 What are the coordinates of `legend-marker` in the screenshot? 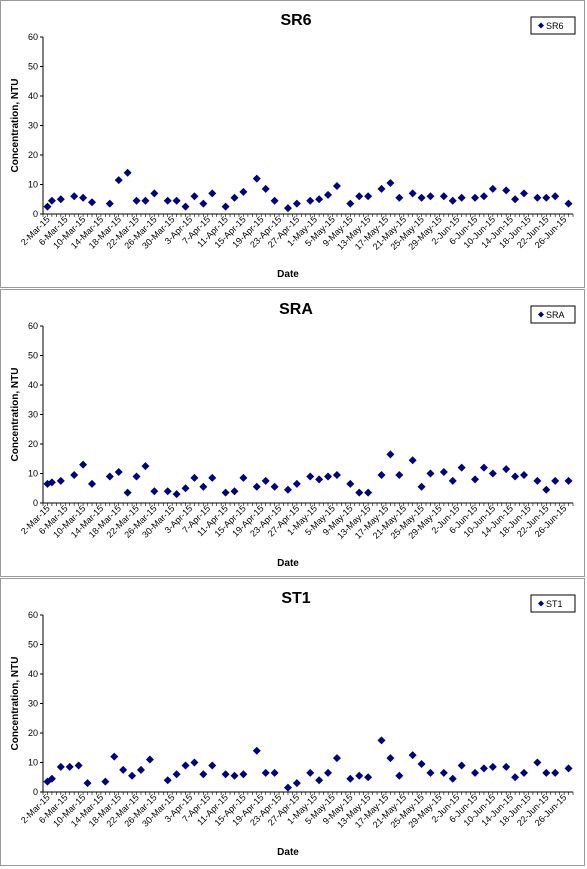 It's located at (541, 603).